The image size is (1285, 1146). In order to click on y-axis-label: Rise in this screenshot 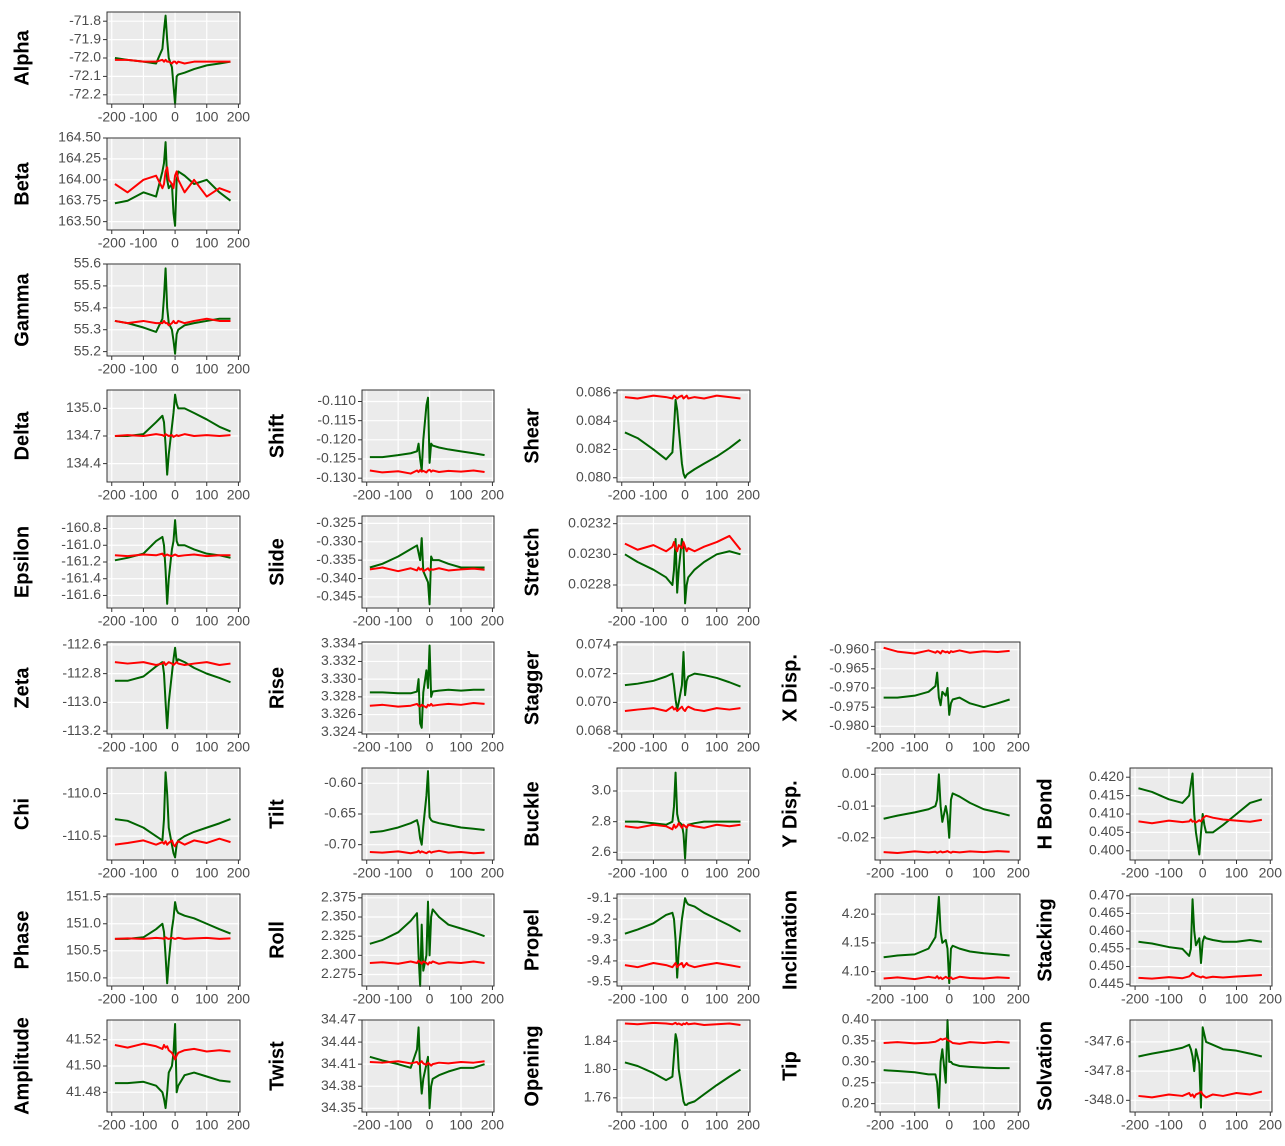, I will do `click(277, 688)`.